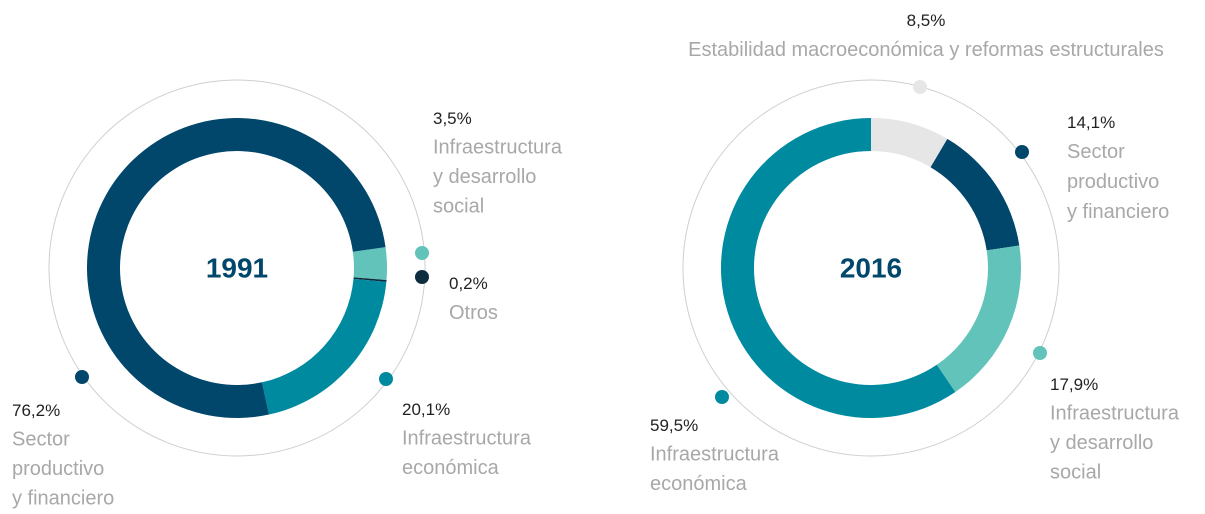 The height and width of the screenshot is (514, 1205). What do you see at coordinates (926, 20) in the screenshot?
I see `value-label: 8,5%` at bounding box center [926, 20].